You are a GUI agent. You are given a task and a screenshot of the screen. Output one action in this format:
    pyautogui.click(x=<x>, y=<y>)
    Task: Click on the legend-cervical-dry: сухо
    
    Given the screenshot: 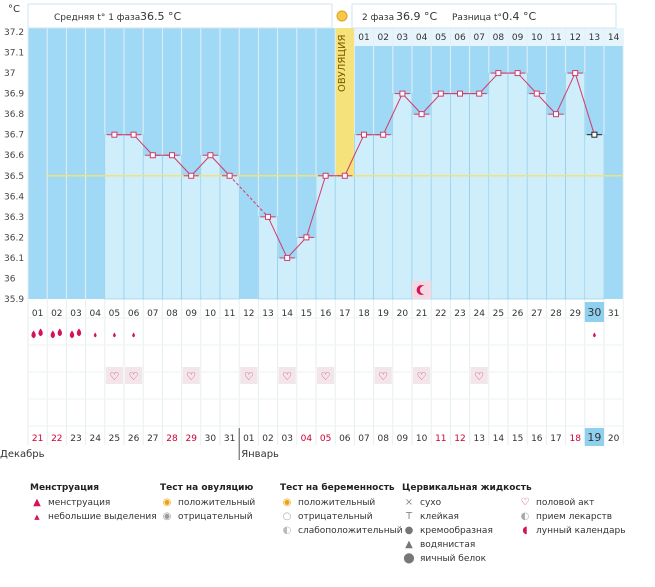 What is the action you would take?
    pyautogui.click(x=431, y=503)
    